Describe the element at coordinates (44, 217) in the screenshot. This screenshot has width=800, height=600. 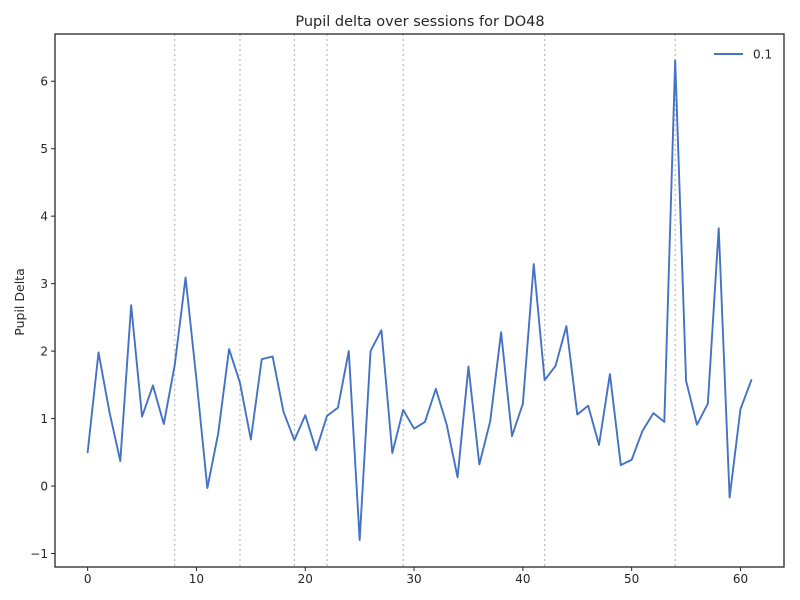
I see `y-tick-label: 4` at that location.